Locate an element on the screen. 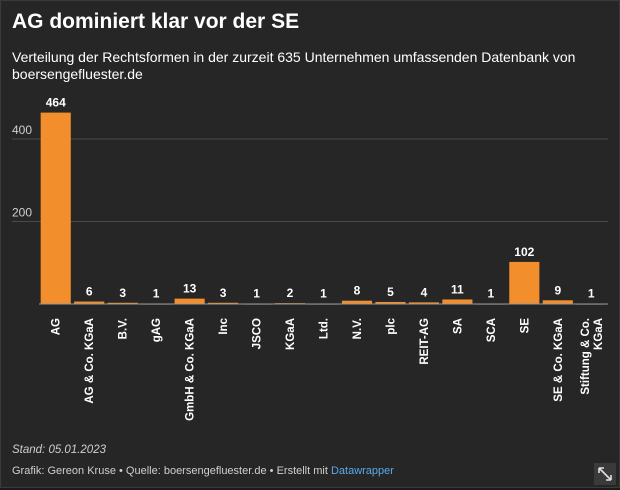 The width and height of the screenshot is (620, 490). footer-grafik: Grafik: Gereon Kruse is located at coordinates (64, 471).